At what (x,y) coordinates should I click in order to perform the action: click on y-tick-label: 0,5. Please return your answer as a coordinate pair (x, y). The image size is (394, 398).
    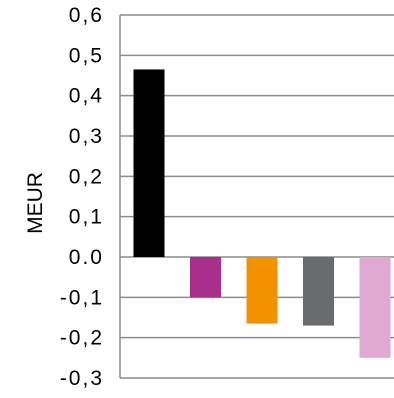
    Looking at the image, I should click on (86, 55).